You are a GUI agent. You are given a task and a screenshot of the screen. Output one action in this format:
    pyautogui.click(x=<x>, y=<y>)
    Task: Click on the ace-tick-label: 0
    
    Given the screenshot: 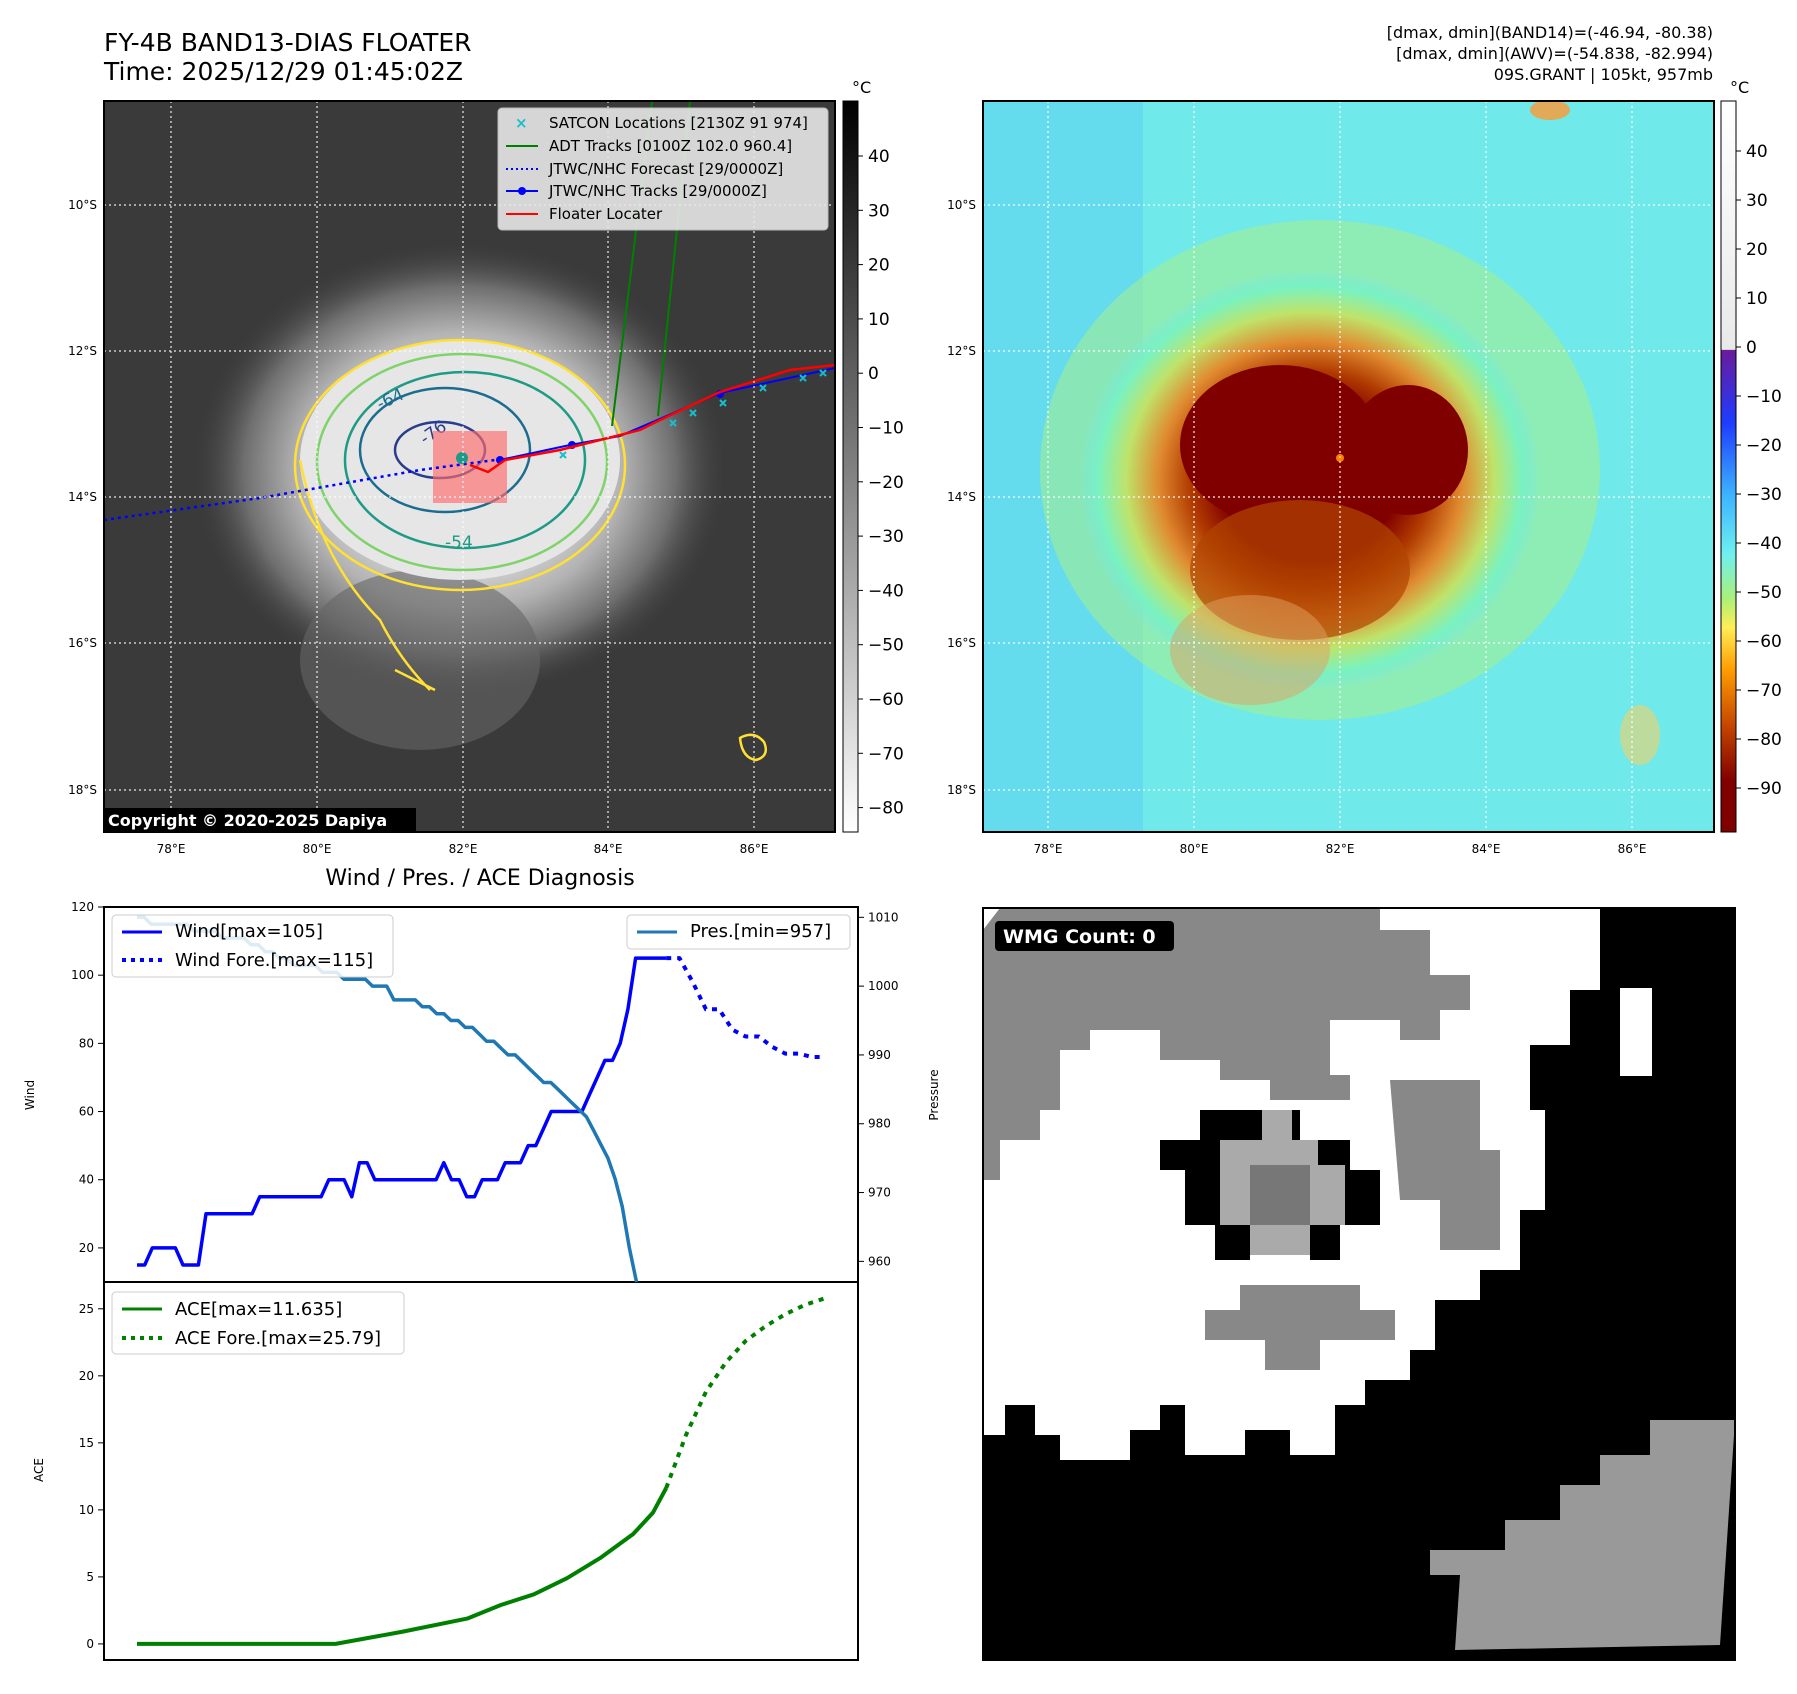 What is the action you would take?
    pyautogui.click(x=90, y=1644)
    